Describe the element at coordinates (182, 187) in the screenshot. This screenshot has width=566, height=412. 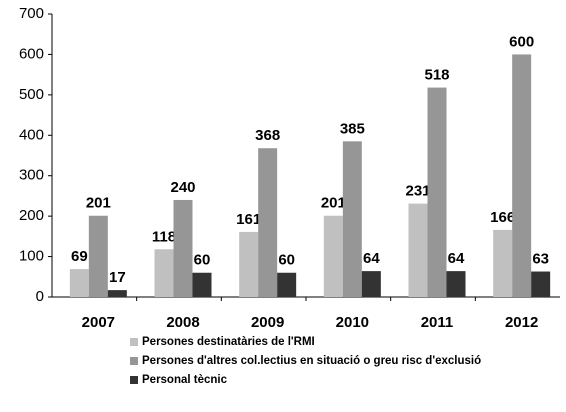
I see `data-label: 240` at that location.